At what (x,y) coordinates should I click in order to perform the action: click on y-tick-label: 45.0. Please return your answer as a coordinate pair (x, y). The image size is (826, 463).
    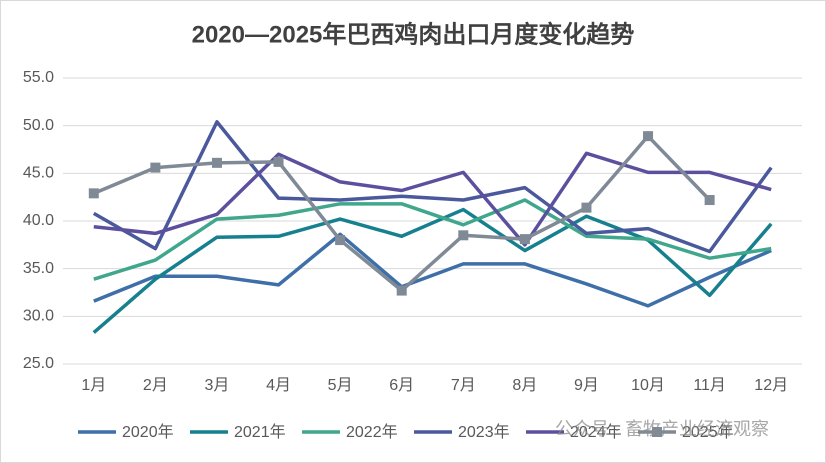
    Looking at the image, I should click on (38, 173).